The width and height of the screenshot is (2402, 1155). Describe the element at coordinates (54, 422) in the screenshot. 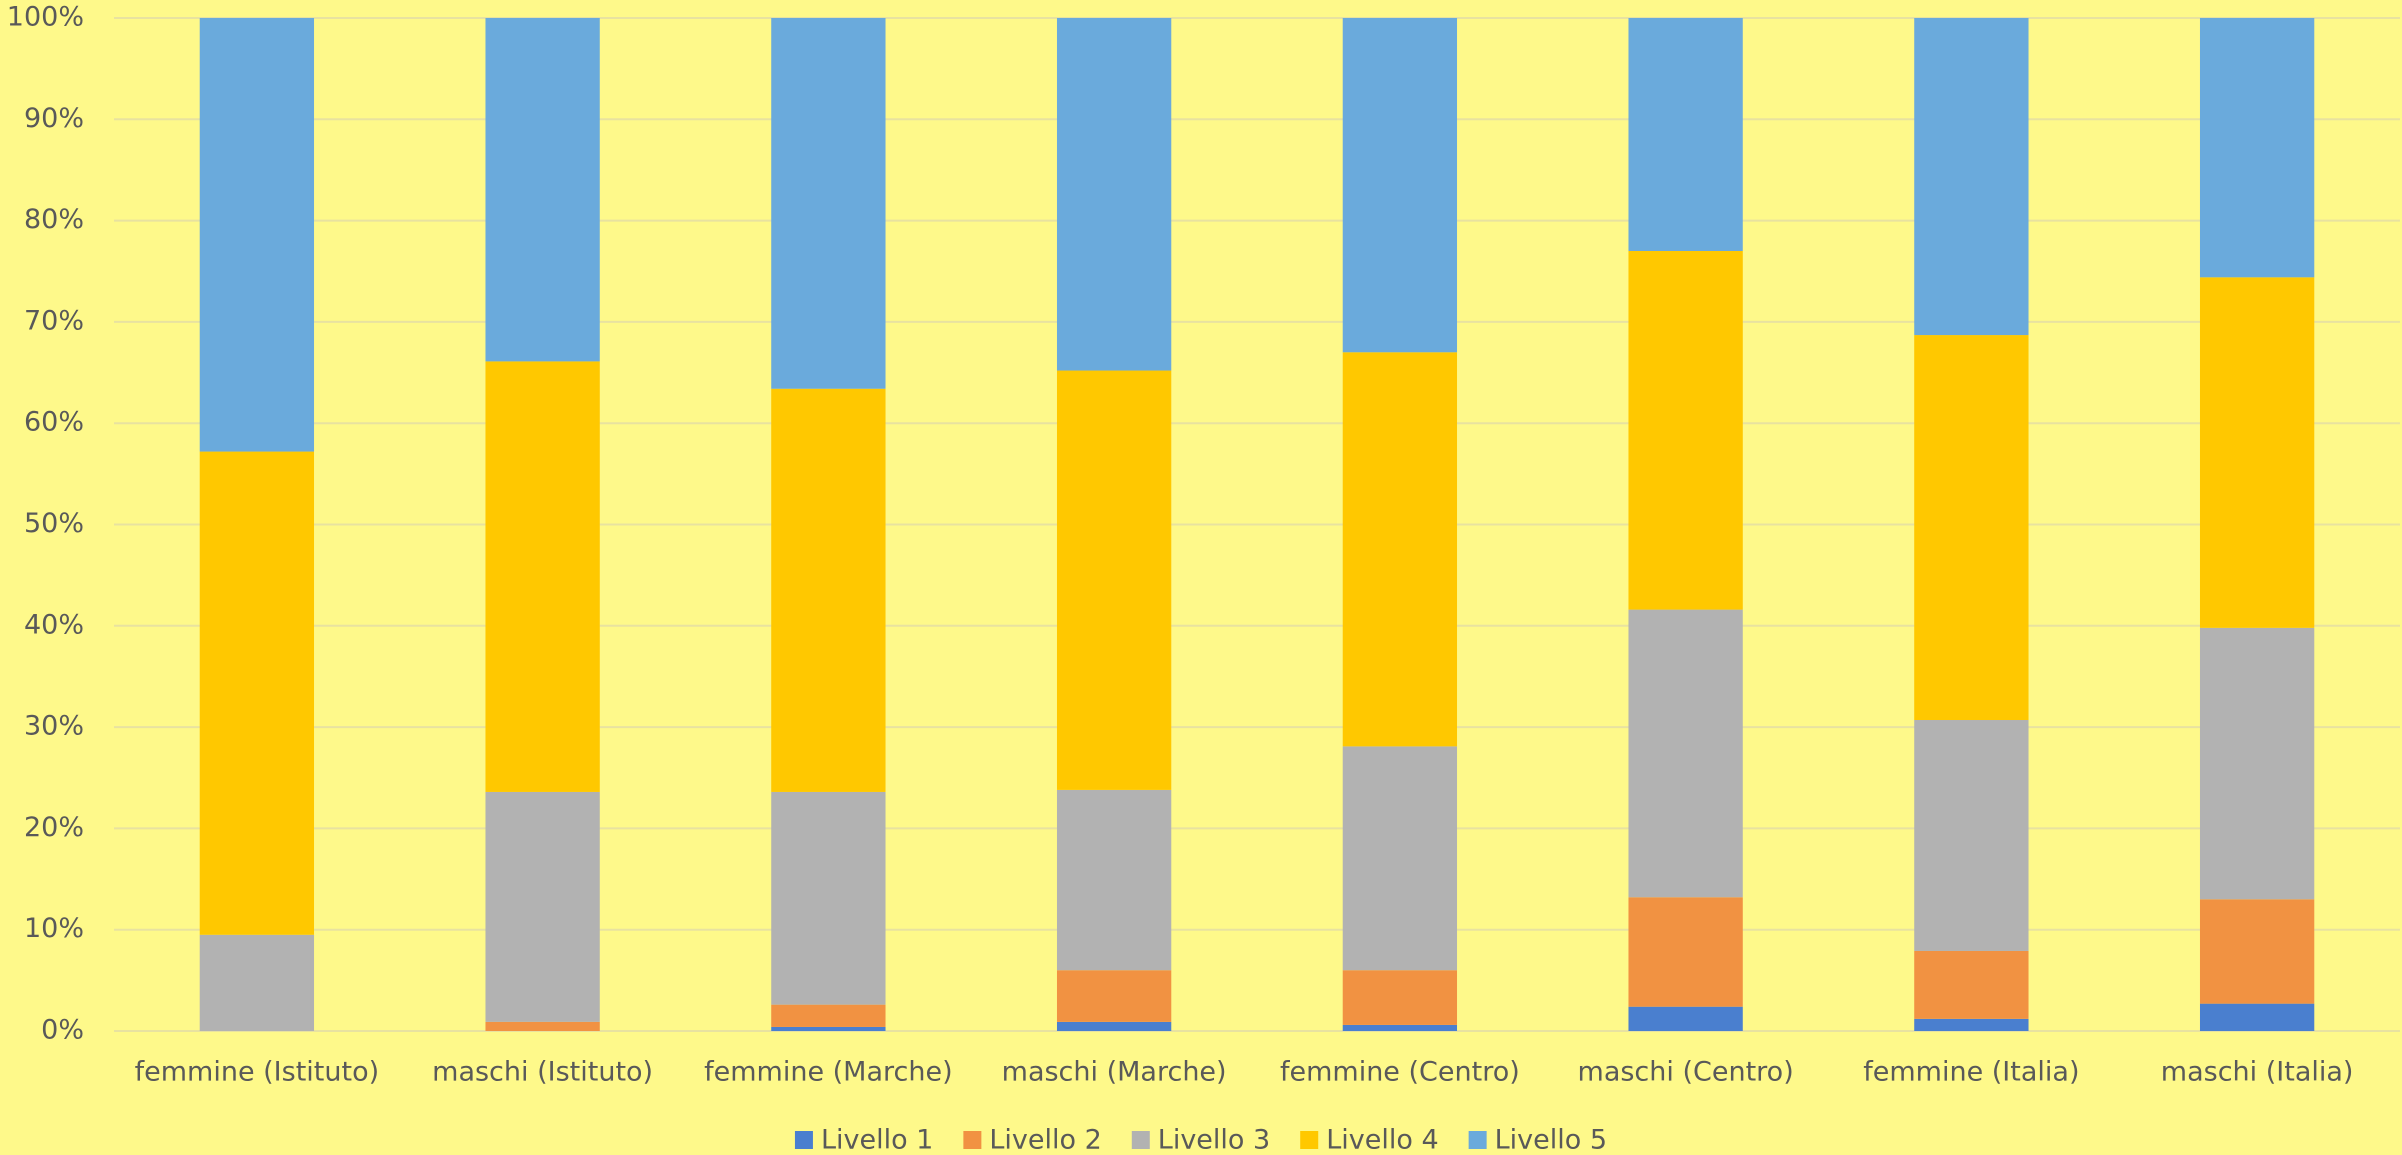

I see `y-tick-label: 60%` at that location.